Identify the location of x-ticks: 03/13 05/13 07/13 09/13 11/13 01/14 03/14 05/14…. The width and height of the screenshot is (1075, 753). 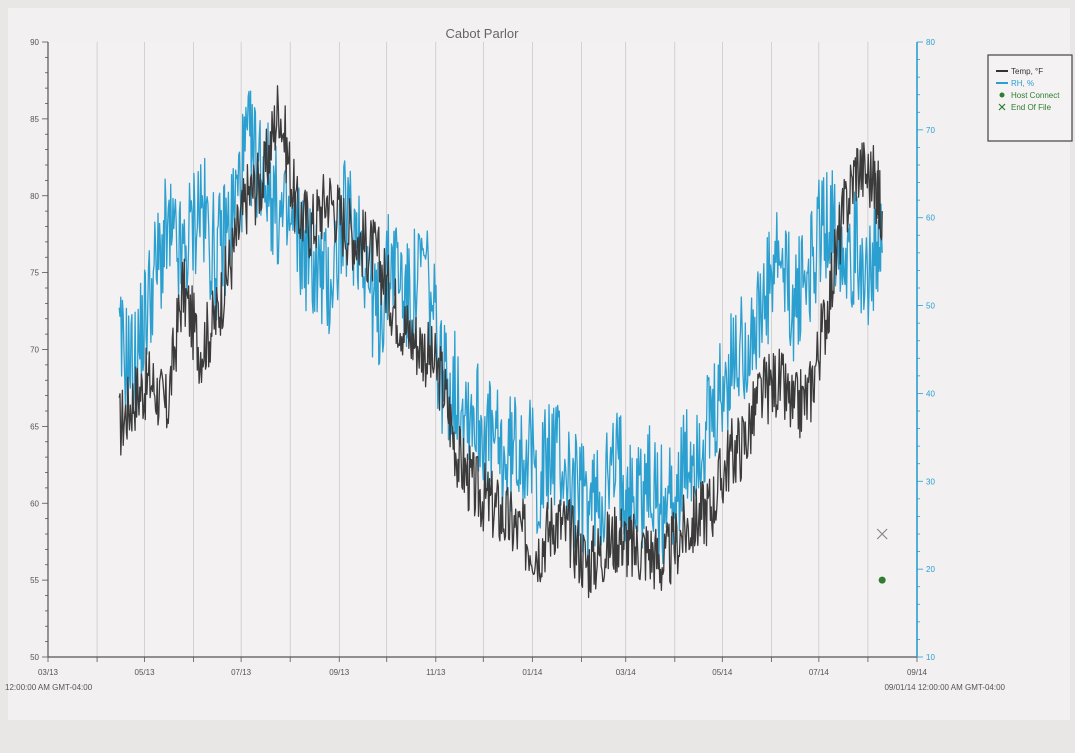
(483, 667).